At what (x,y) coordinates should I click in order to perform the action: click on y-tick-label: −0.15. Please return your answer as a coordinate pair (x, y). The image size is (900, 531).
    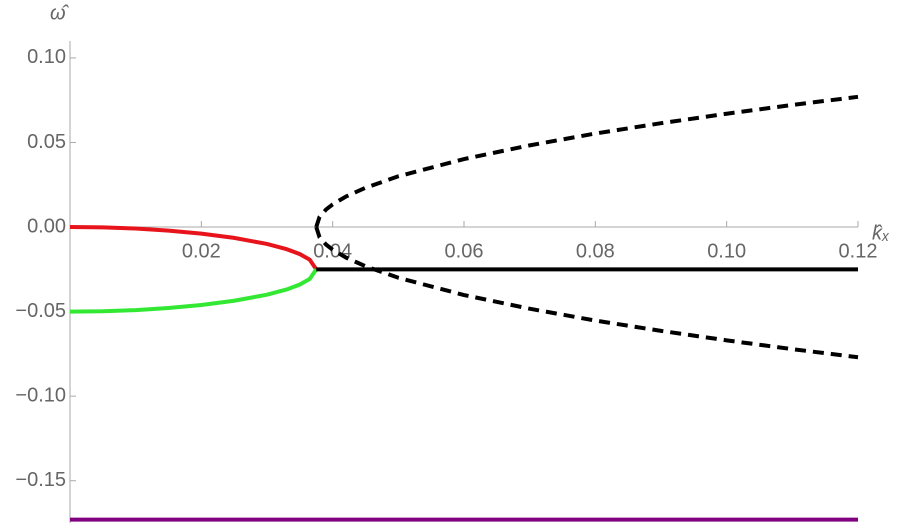
    Looking at the image, I should click on (40, 480).